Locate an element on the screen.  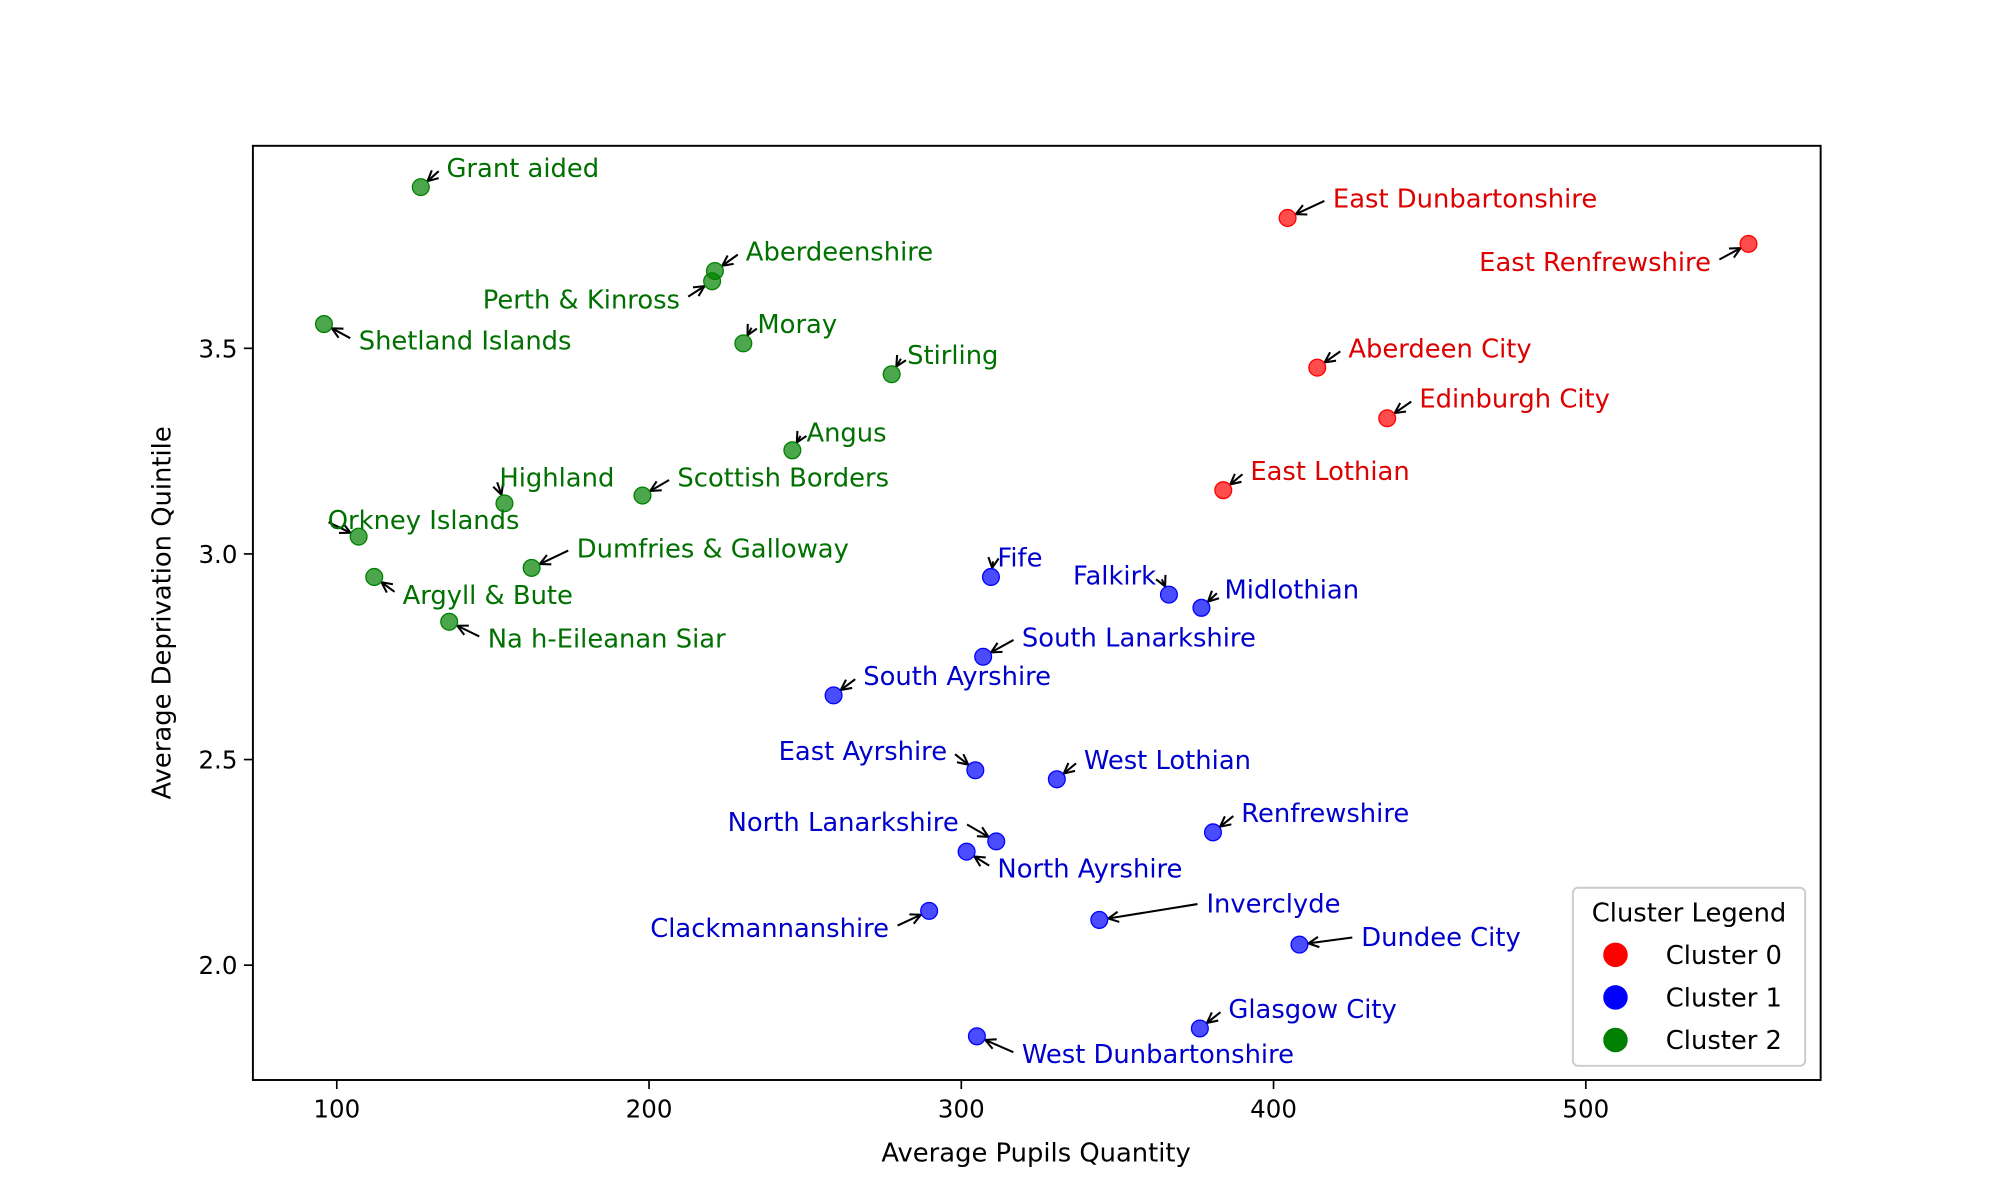
point-label: Falkirk is located at coordinates (1114, 577).